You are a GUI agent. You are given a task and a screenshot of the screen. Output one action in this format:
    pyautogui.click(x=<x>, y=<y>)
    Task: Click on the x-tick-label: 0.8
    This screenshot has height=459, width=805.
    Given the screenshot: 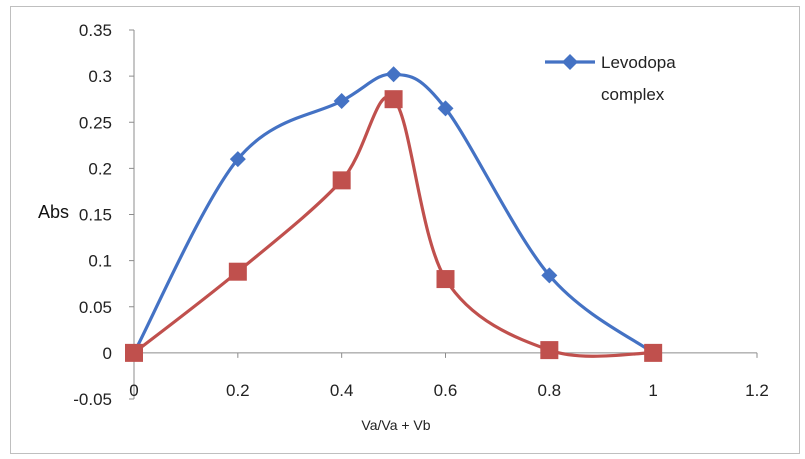 What is the action you would take?
    pyautogui.click(x=550, y=390)
    